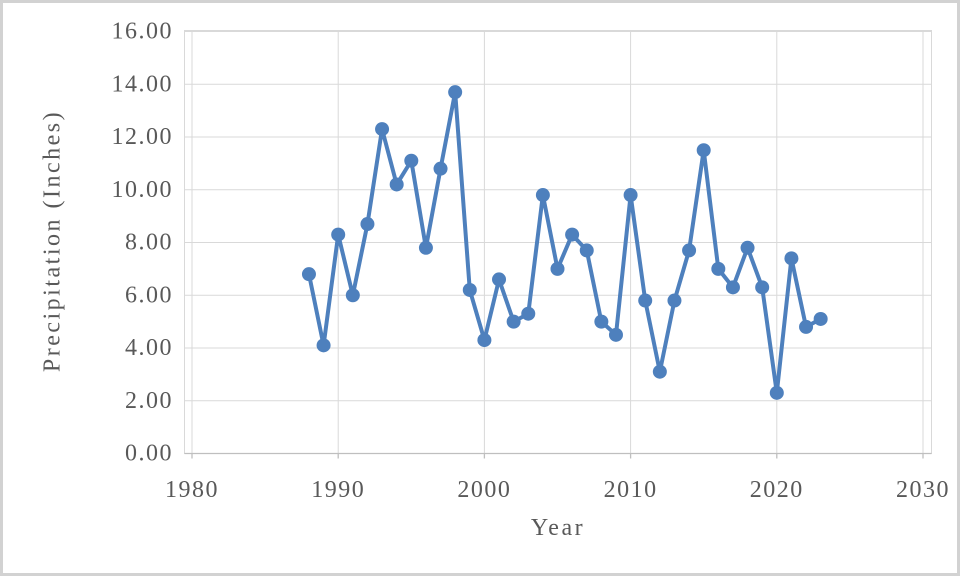 The height and width of the screenshot is (576, 960). I want to click on y-axis-tick-label: 0.00, so click(149, 454).